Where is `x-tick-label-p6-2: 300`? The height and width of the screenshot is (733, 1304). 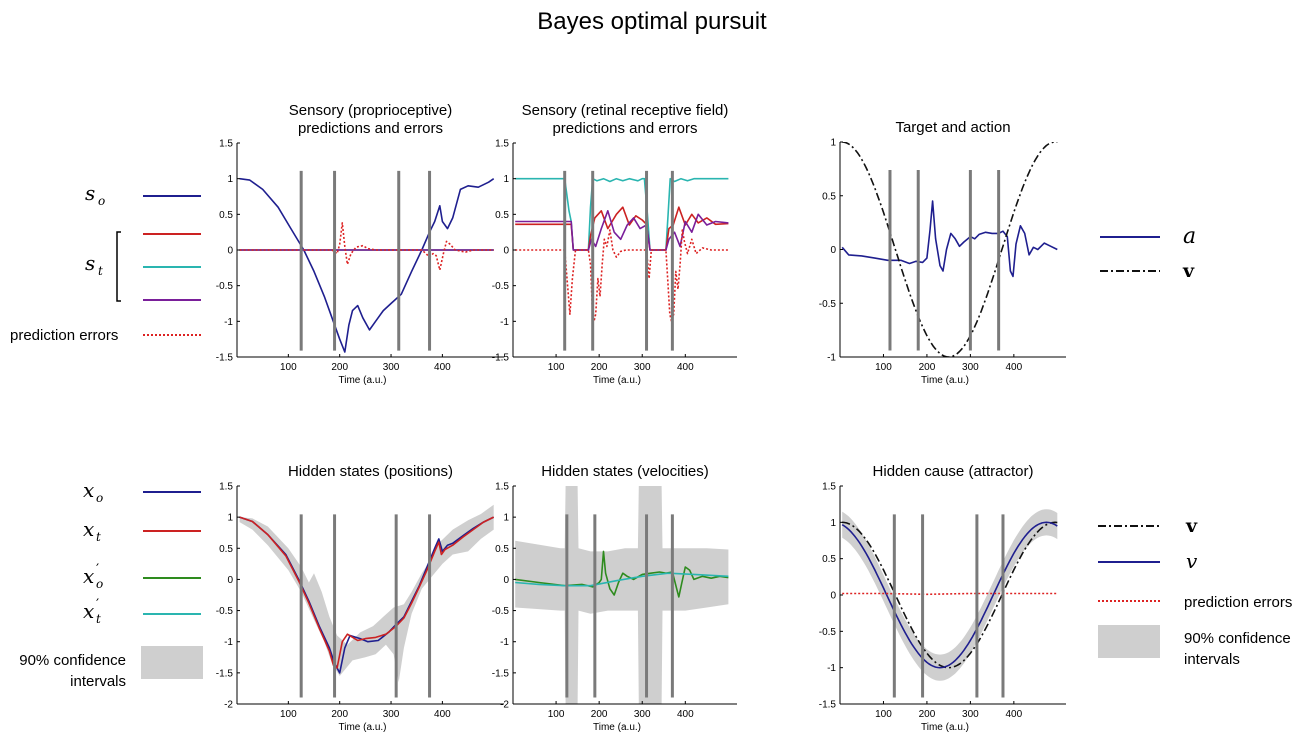
x-tick-label-p6-2: 300 is located at coordinates (970, 714).